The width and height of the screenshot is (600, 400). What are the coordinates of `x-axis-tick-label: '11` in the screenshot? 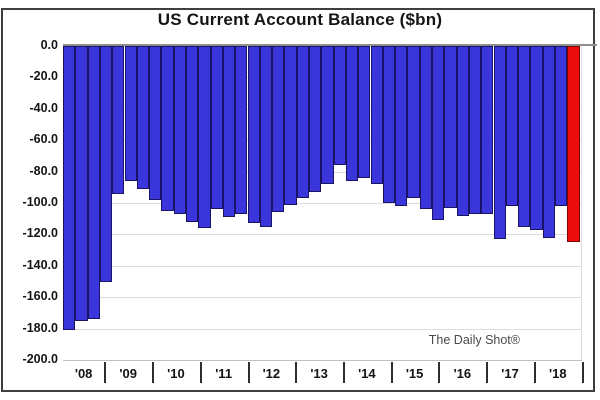 It's located at (224, 373).